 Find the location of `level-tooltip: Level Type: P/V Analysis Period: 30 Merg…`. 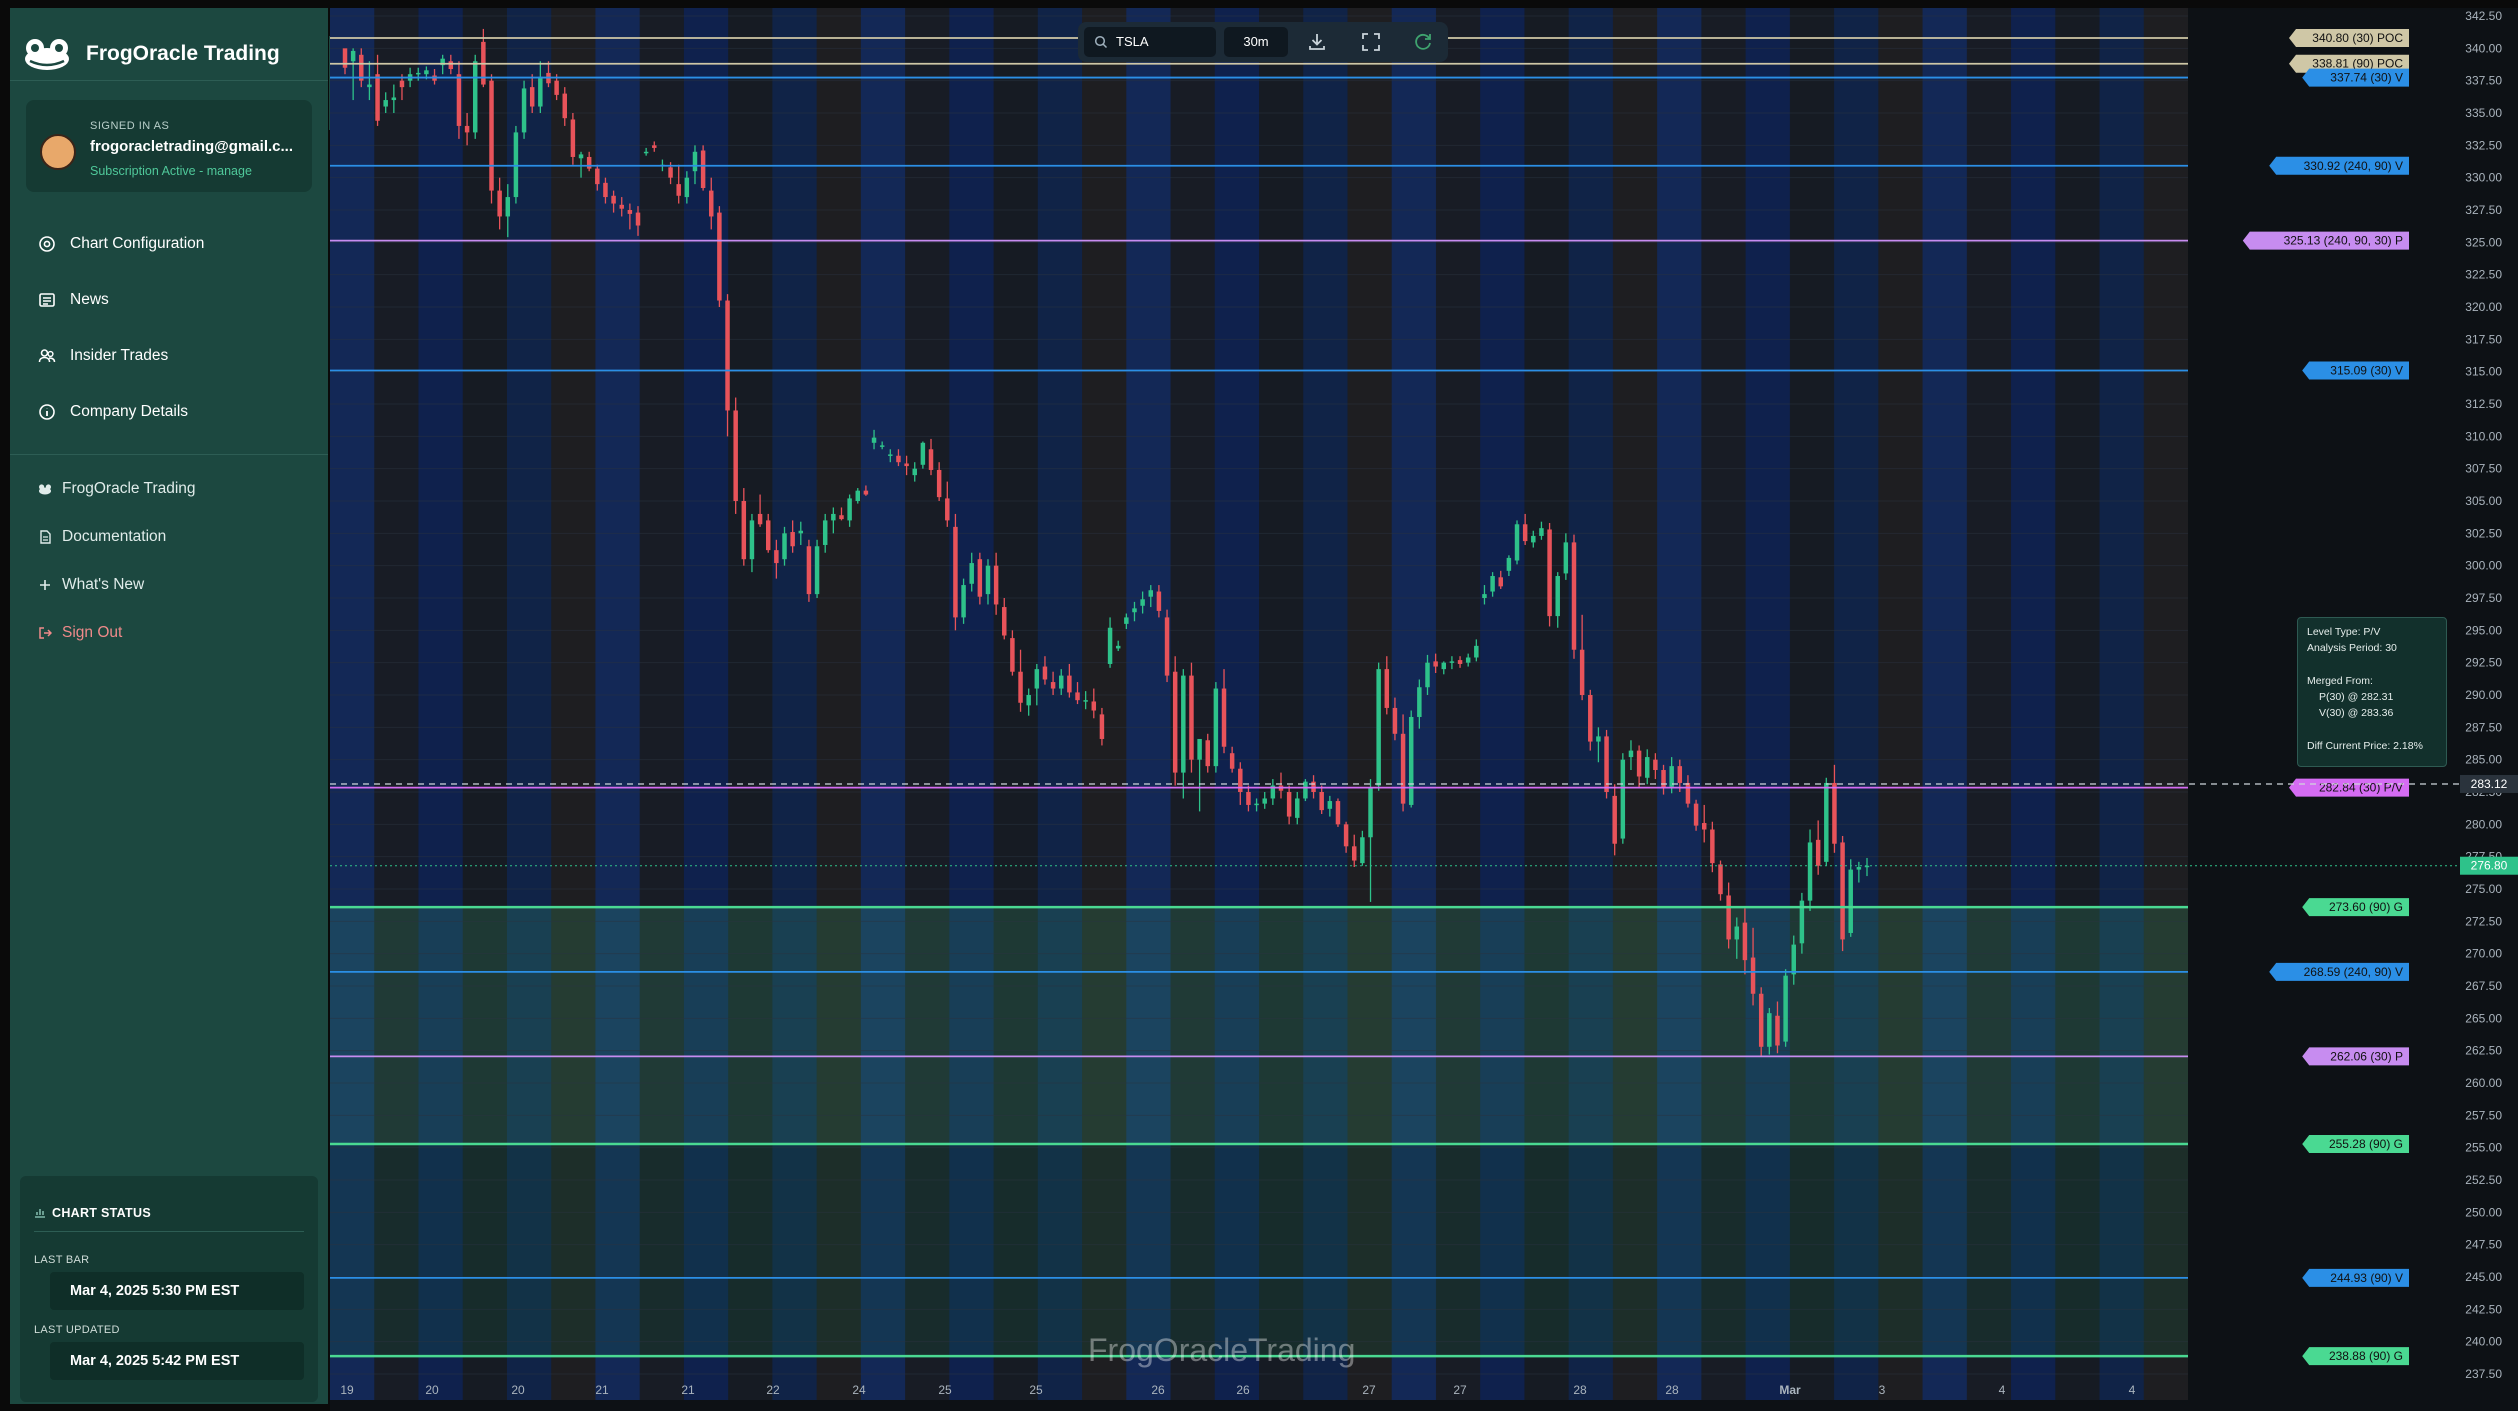

level-tooltip: Level Type: P/V Analysis Period: 30 Merg… is located at coordinates (2372, 692).